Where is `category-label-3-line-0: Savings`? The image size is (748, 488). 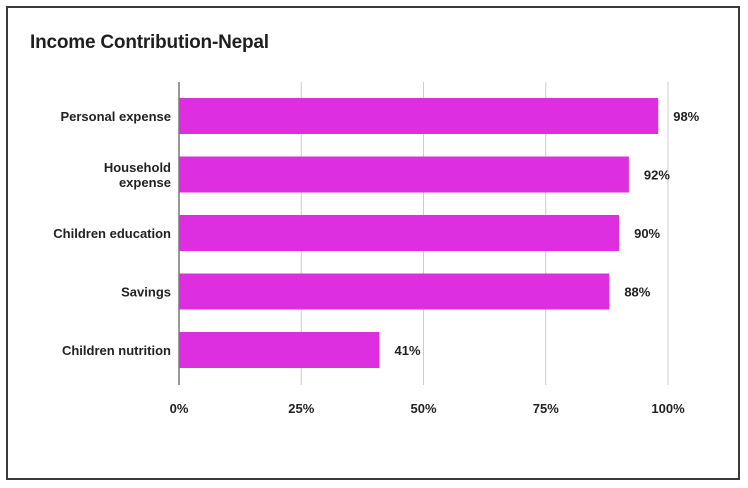 category-label-3-line-0: Savings is located at coordinates (146, 292).